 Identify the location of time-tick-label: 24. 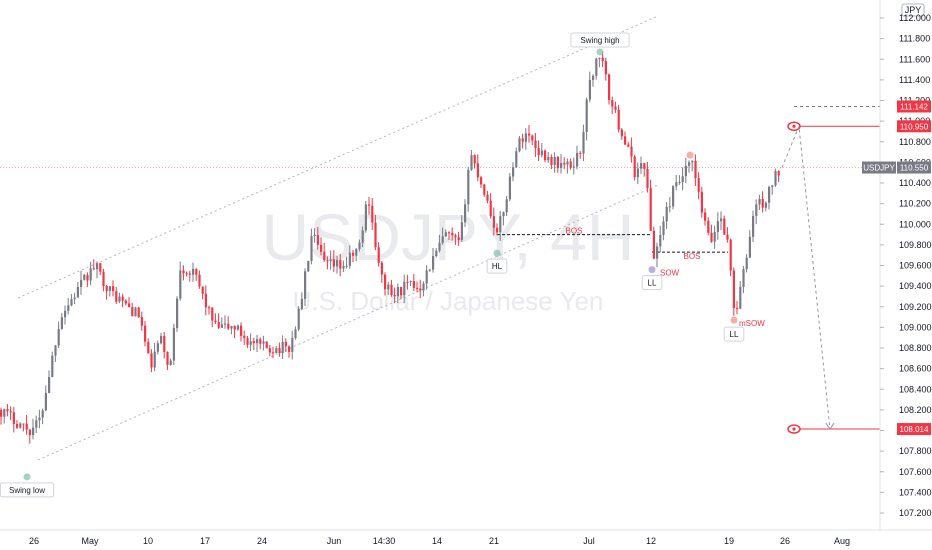
(262, 541).